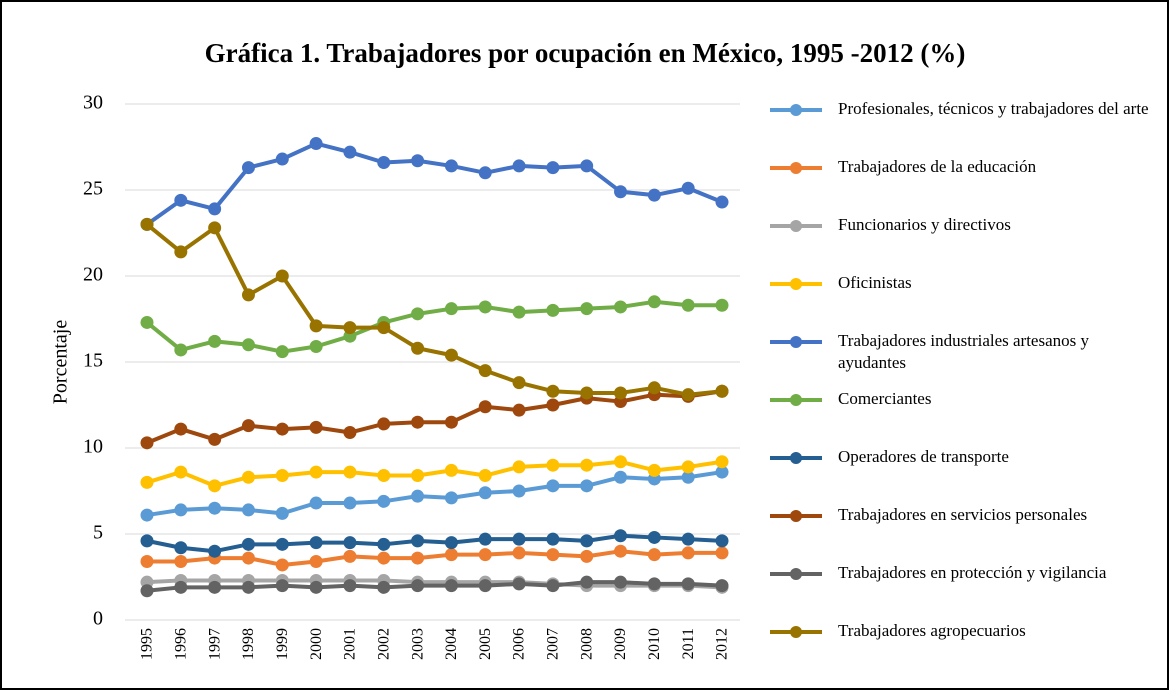  What do you see at coordinates (93, 361) in the screenshot?
I see `y-tick-label: 15` at bounding box center [93, 361].